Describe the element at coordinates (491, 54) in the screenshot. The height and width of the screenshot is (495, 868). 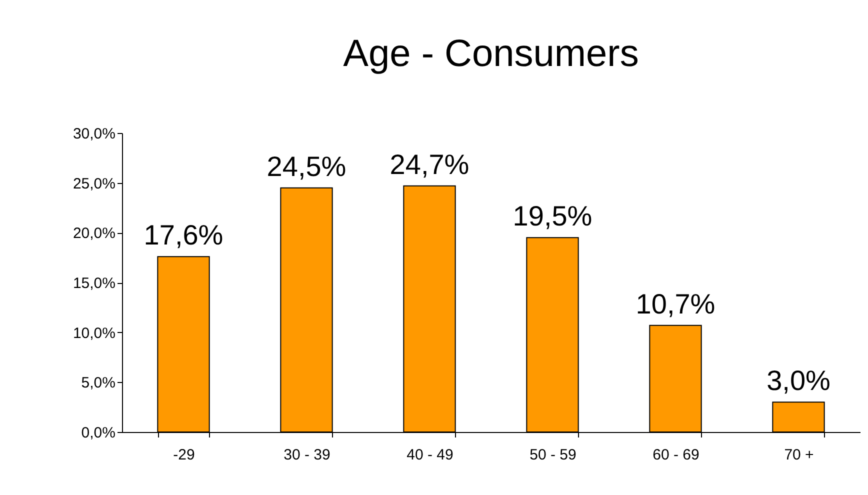
I see `chart-title: Age - Consumers` at that location.